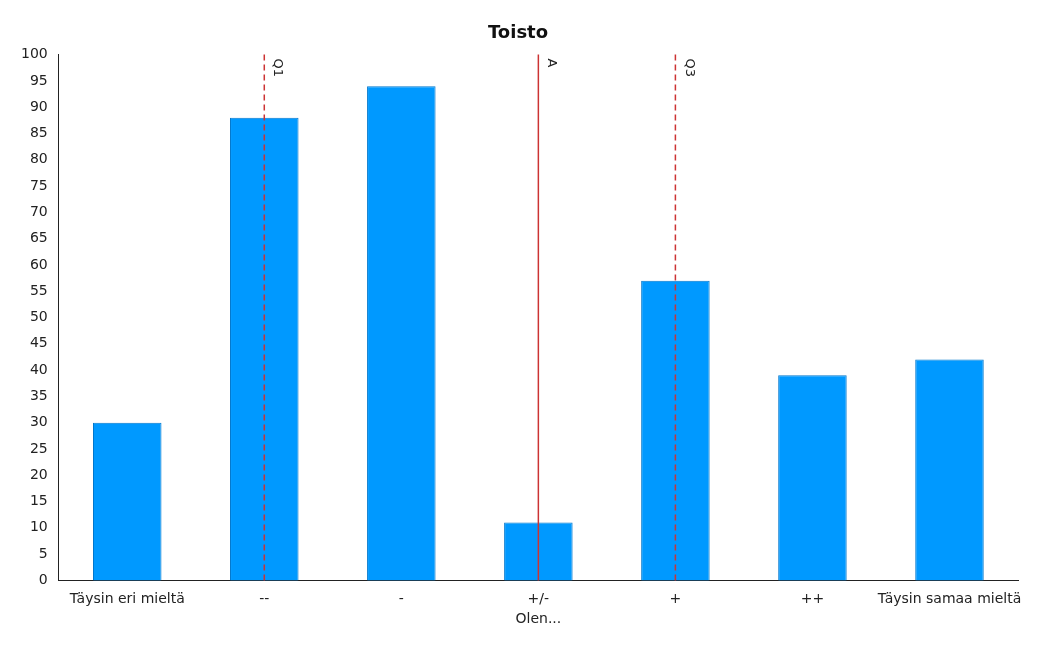 The width and height of the screenshot is (1050, 646). Describe the element at coordinates (43, 552) in the screenshot. I see `y-tick-label: 5` at that location.